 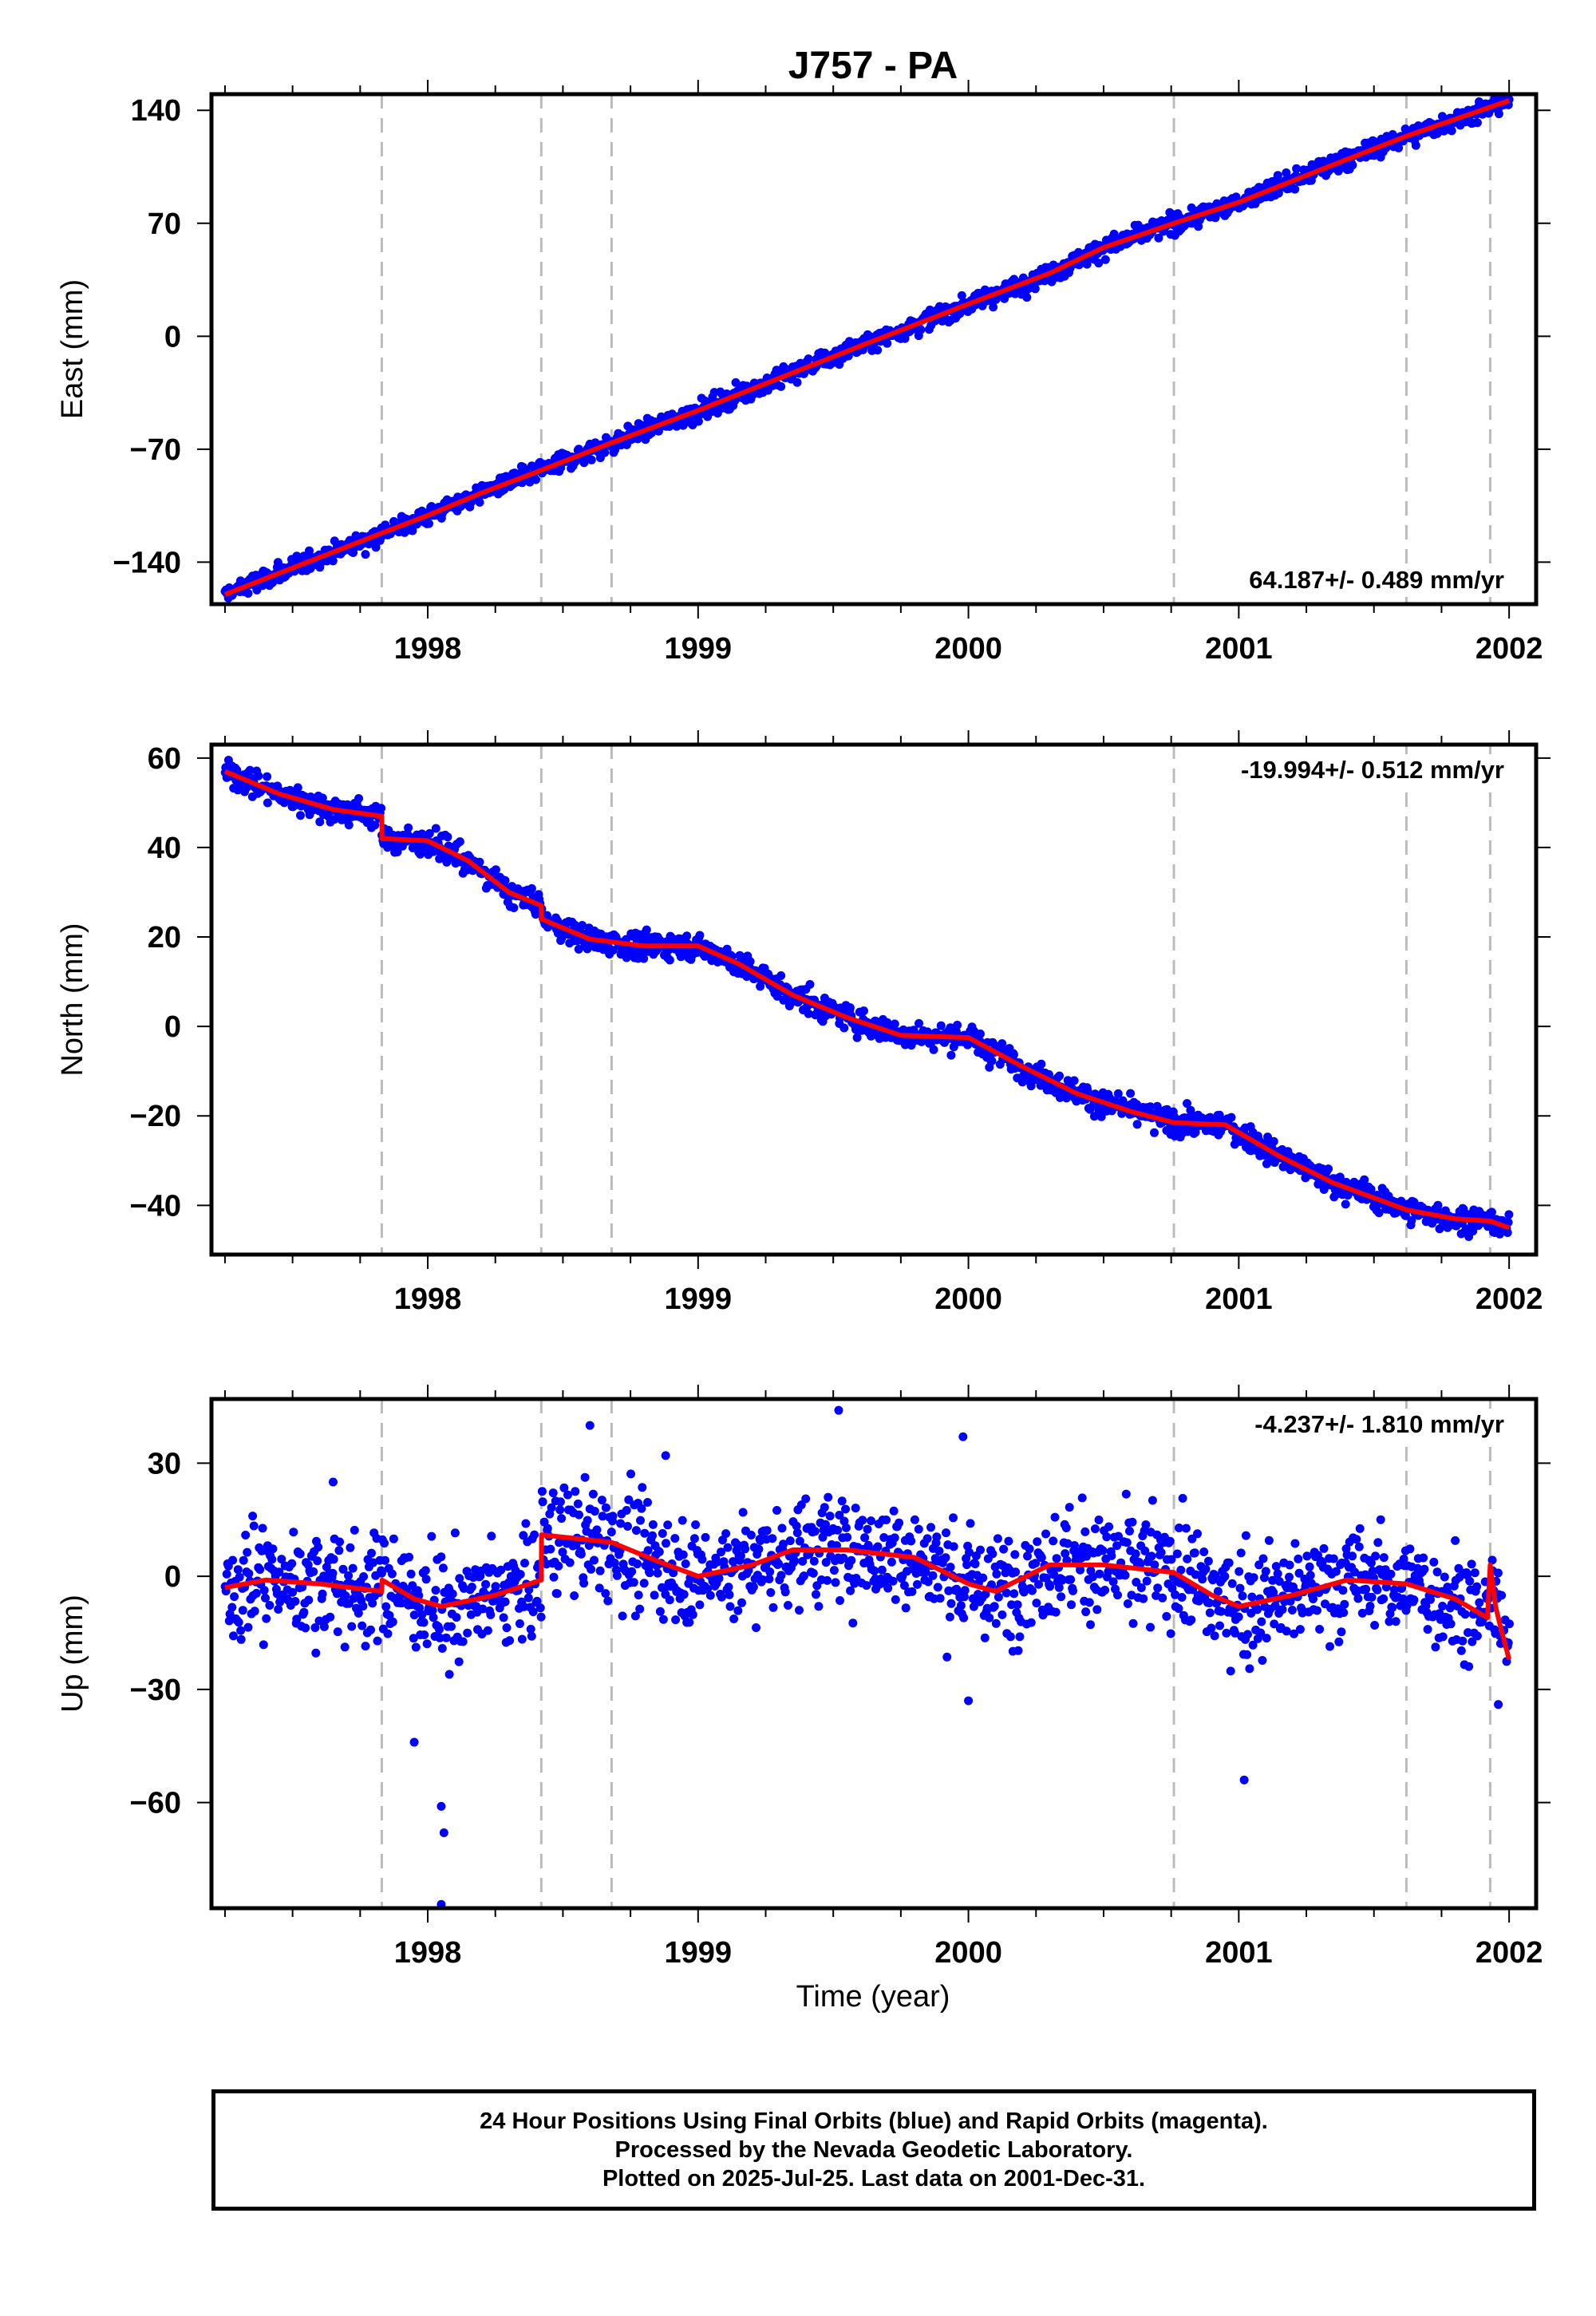 I want to click on x-axis-label: Time (year), so click(x=873, y=1997).